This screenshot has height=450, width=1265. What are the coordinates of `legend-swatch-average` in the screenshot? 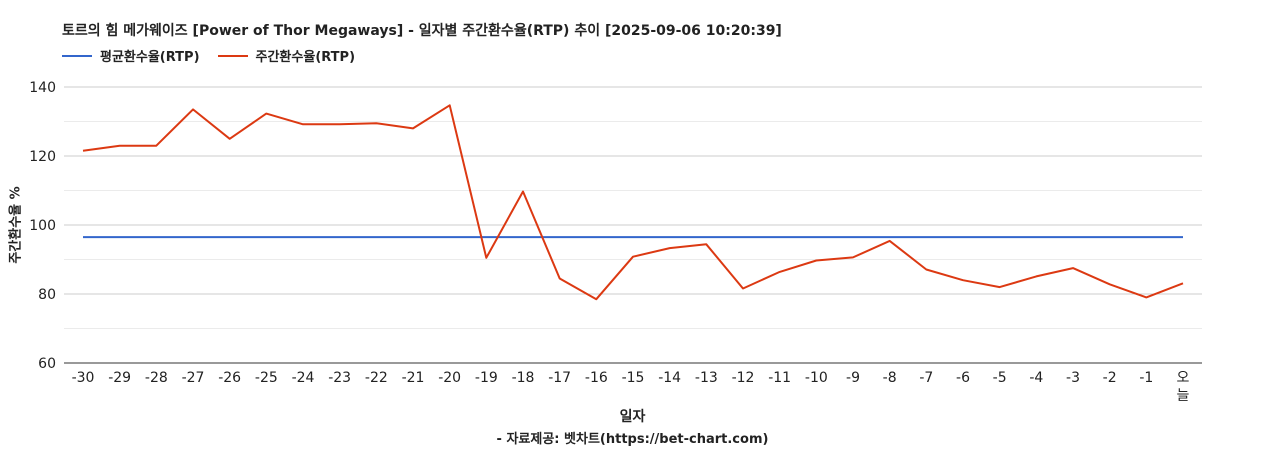 It's located at (77, 55).